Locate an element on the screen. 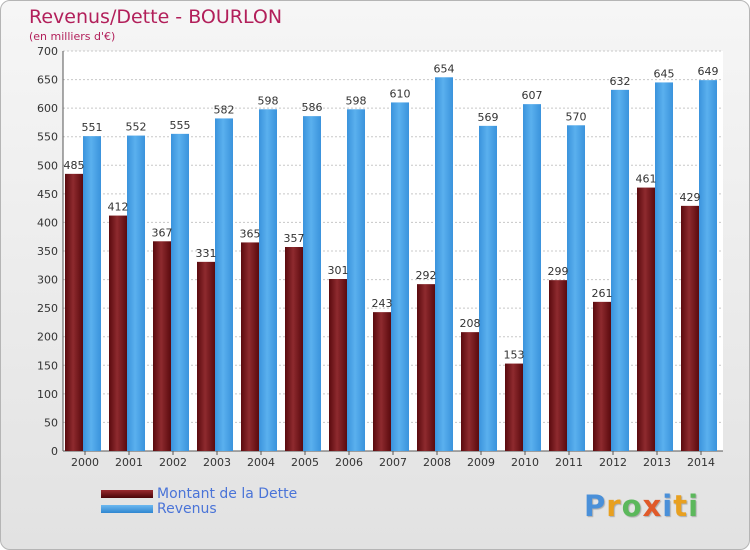 This screenshot has height=550, width=750. bar-debt-2013 is located at coordinates (646, 319).